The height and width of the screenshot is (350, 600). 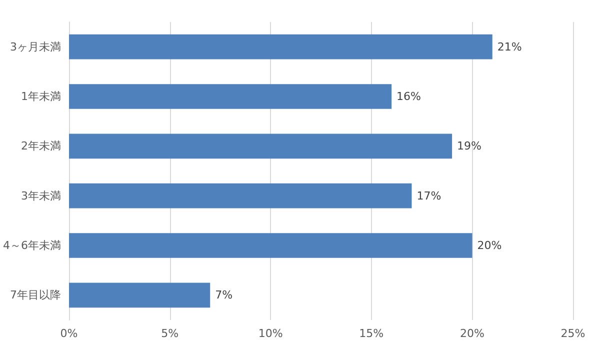 I want to click on x-tick-label: 10%, so click(x=270, y=333).